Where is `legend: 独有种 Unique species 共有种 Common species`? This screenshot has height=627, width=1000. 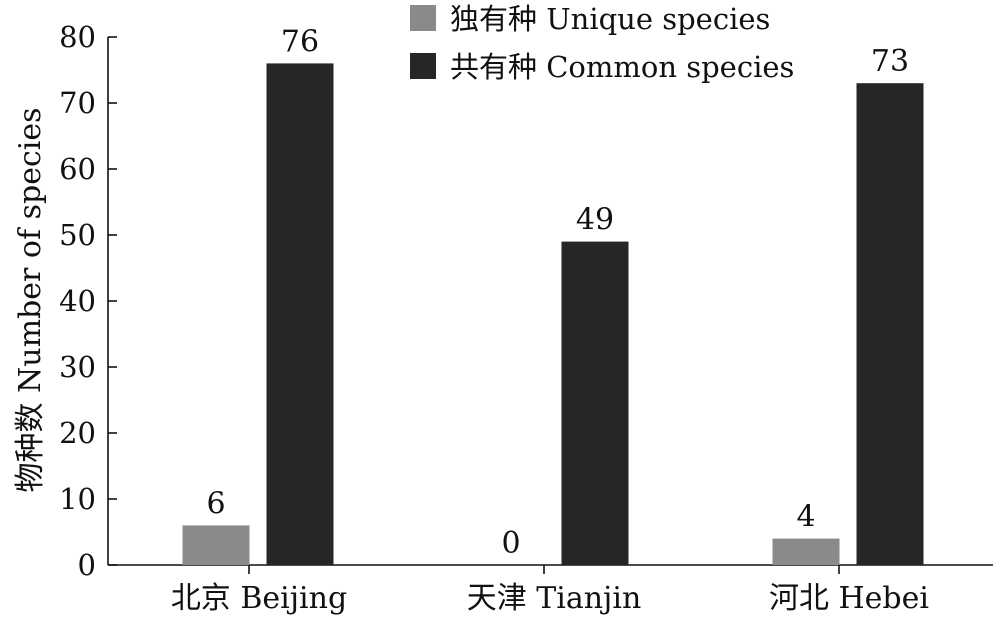
legend: 独有种 Unique species 共有种 Common species is located at coordinates (602, 43).